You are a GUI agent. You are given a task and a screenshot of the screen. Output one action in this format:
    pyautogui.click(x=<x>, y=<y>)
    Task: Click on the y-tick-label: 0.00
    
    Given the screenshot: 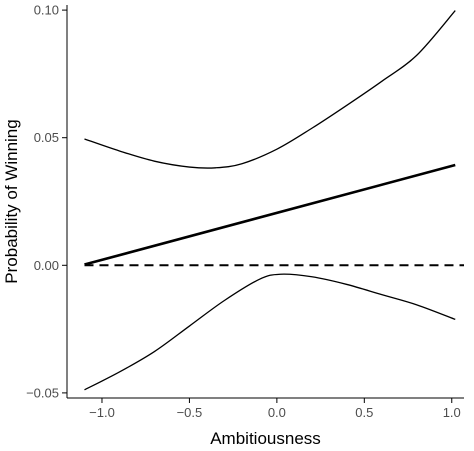 What is the action you would take?
    pyautogui.click(x=46, y=265)
    